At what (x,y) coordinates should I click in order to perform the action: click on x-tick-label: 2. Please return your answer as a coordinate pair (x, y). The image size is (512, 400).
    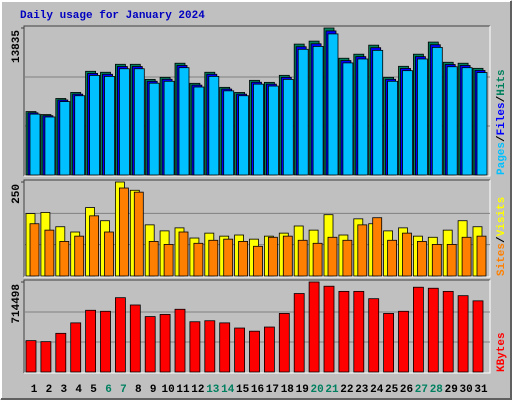
    Looking at the image, I should click on (49, 390).